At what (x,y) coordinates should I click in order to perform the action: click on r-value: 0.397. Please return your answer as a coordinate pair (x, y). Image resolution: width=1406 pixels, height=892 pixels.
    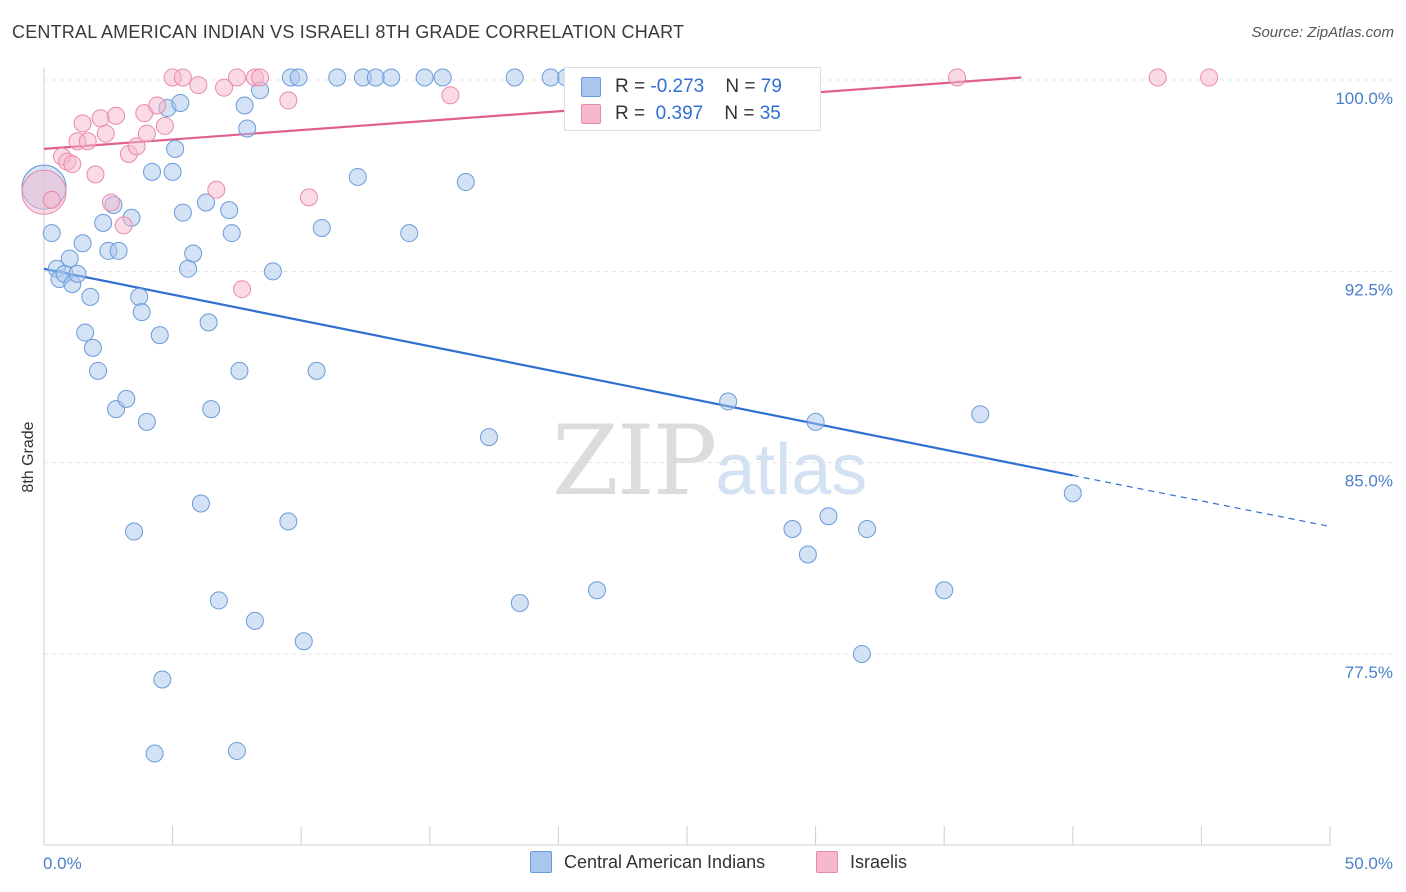
    Looking at the image, I should click on (677, 113).